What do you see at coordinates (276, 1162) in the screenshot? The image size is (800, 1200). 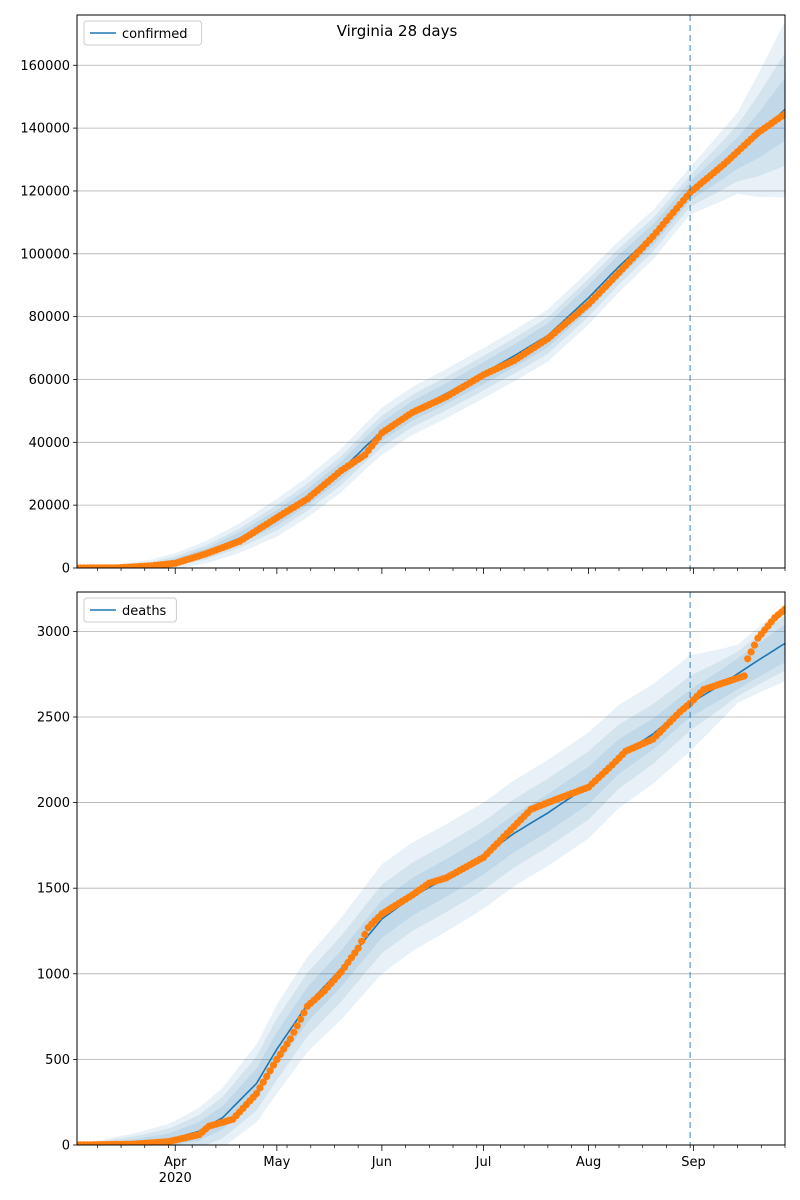 I see `x-tick-label: May` at bounding box center [276, 1162].